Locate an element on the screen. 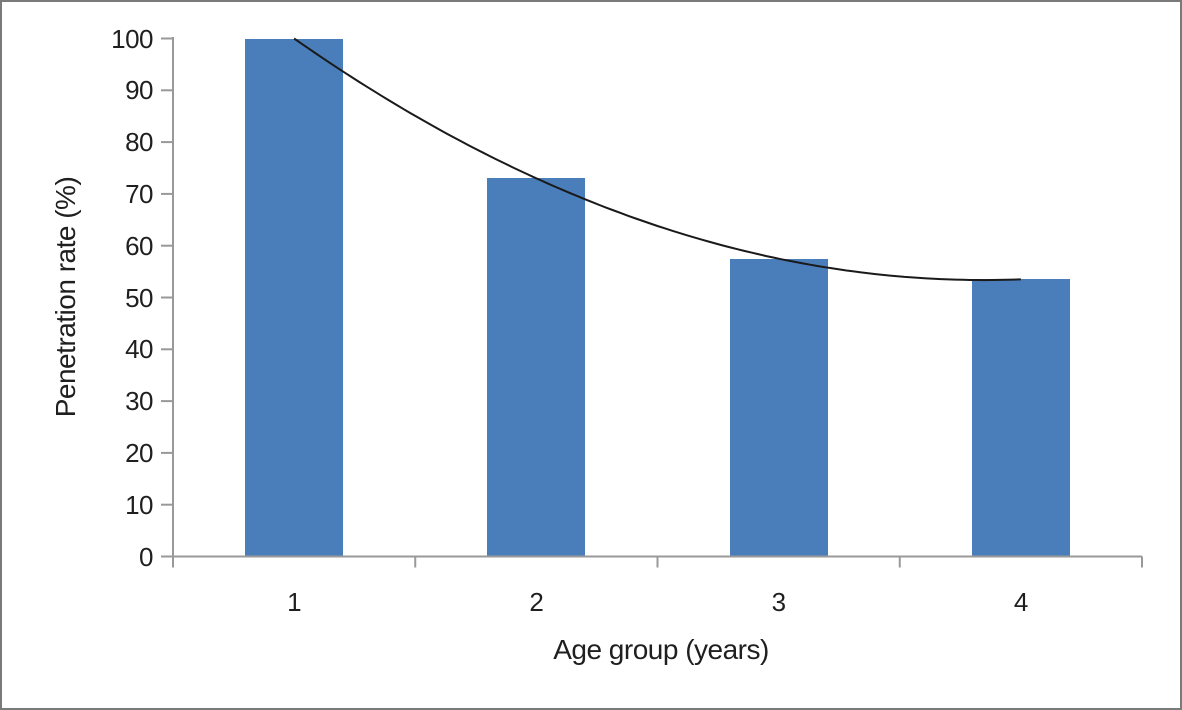 The image size is (1182, 710). y-tick-label-30: 30 is located at coordinates (139, 401).